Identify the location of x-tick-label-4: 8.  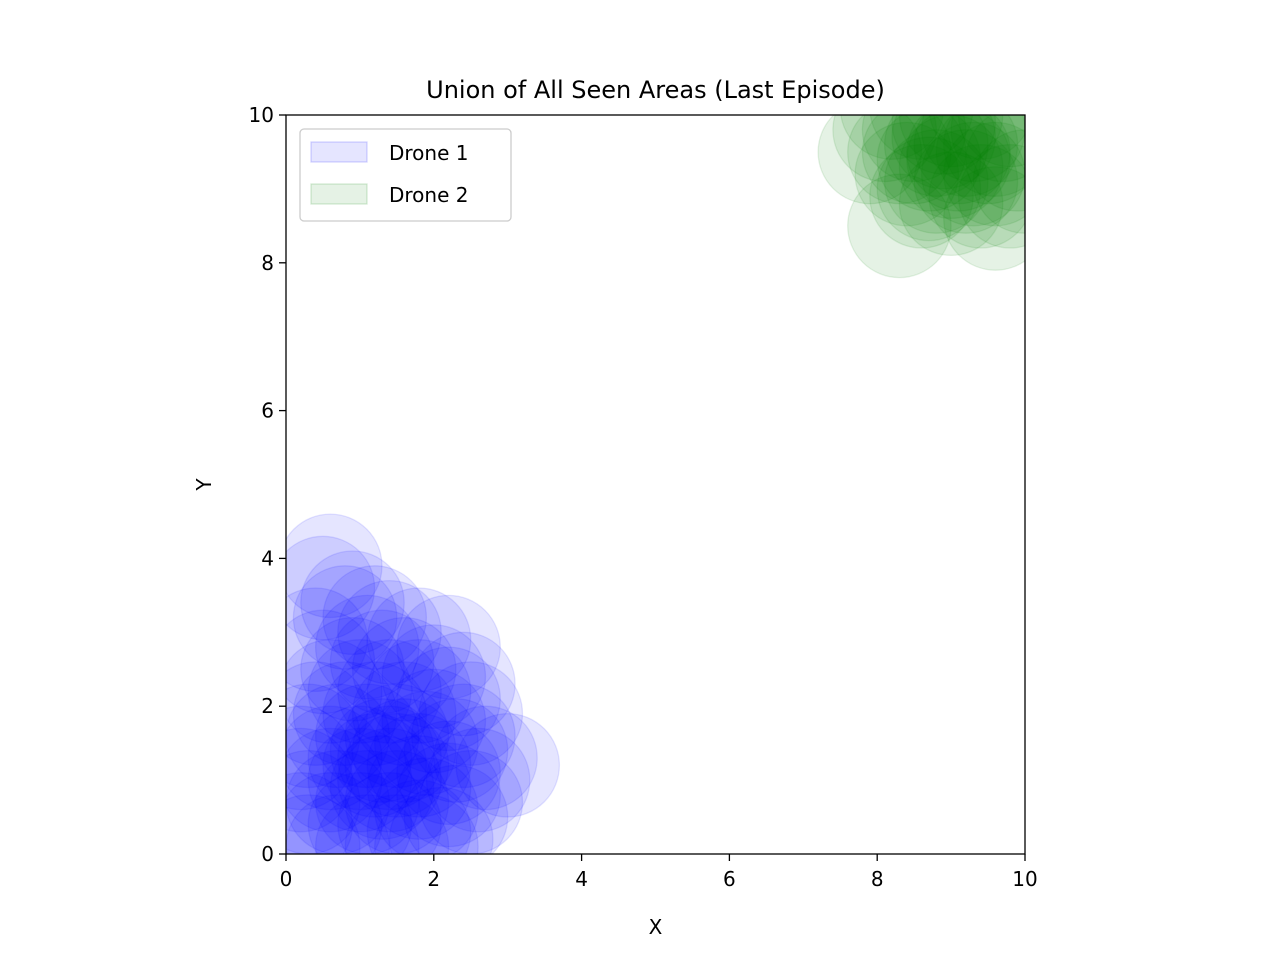
(877, 879).